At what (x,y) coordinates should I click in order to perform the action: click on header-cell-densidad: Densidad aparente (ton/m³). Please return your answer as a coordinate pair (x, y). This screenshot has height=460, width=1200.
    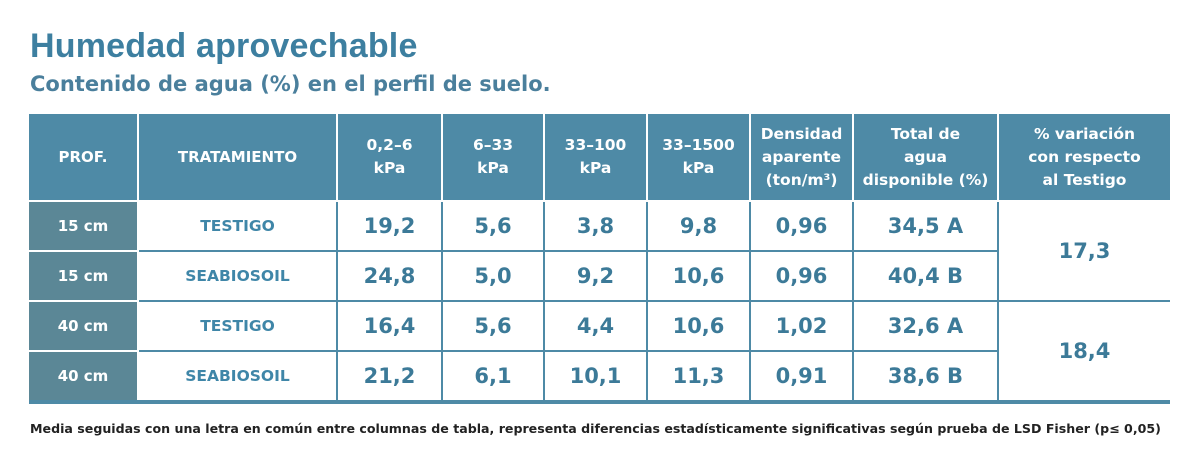
    Looking at the image, I should click on (801, 158).